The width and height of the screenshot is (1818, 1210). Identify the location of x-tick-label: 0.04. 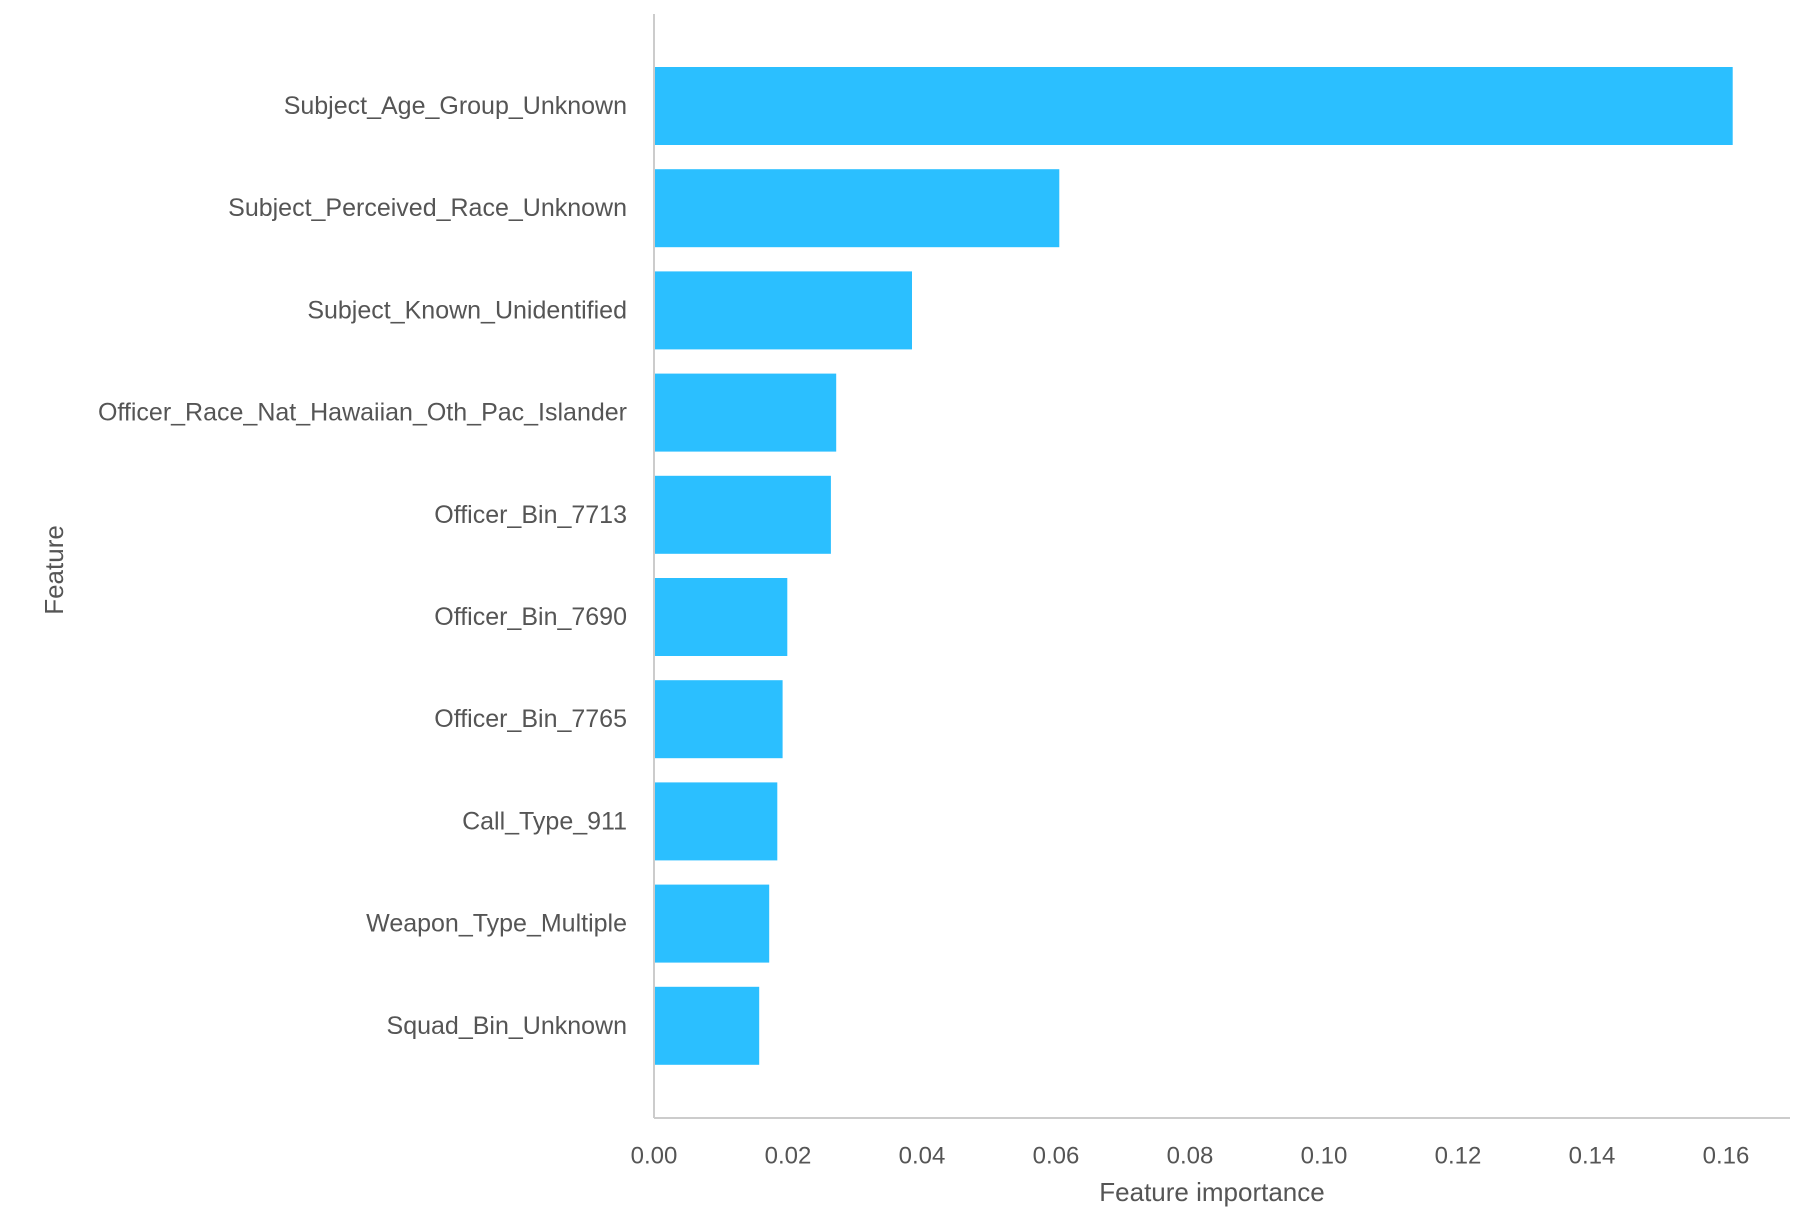
(922, 1156).